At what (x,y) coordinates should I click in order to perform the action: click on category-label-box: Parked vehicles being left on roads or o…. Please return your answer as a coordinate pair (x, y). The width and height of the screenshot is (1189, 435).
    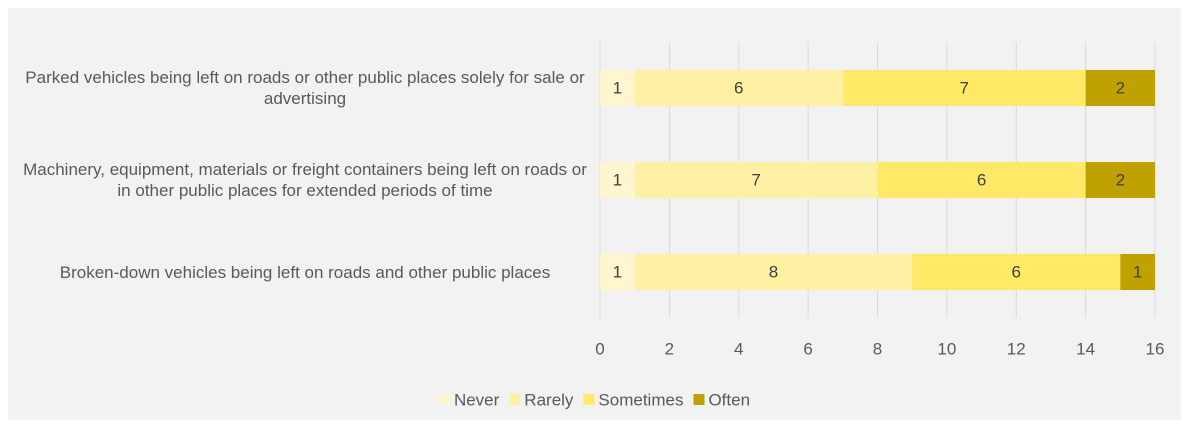
    Looking at the image, I should click on (305, 88).